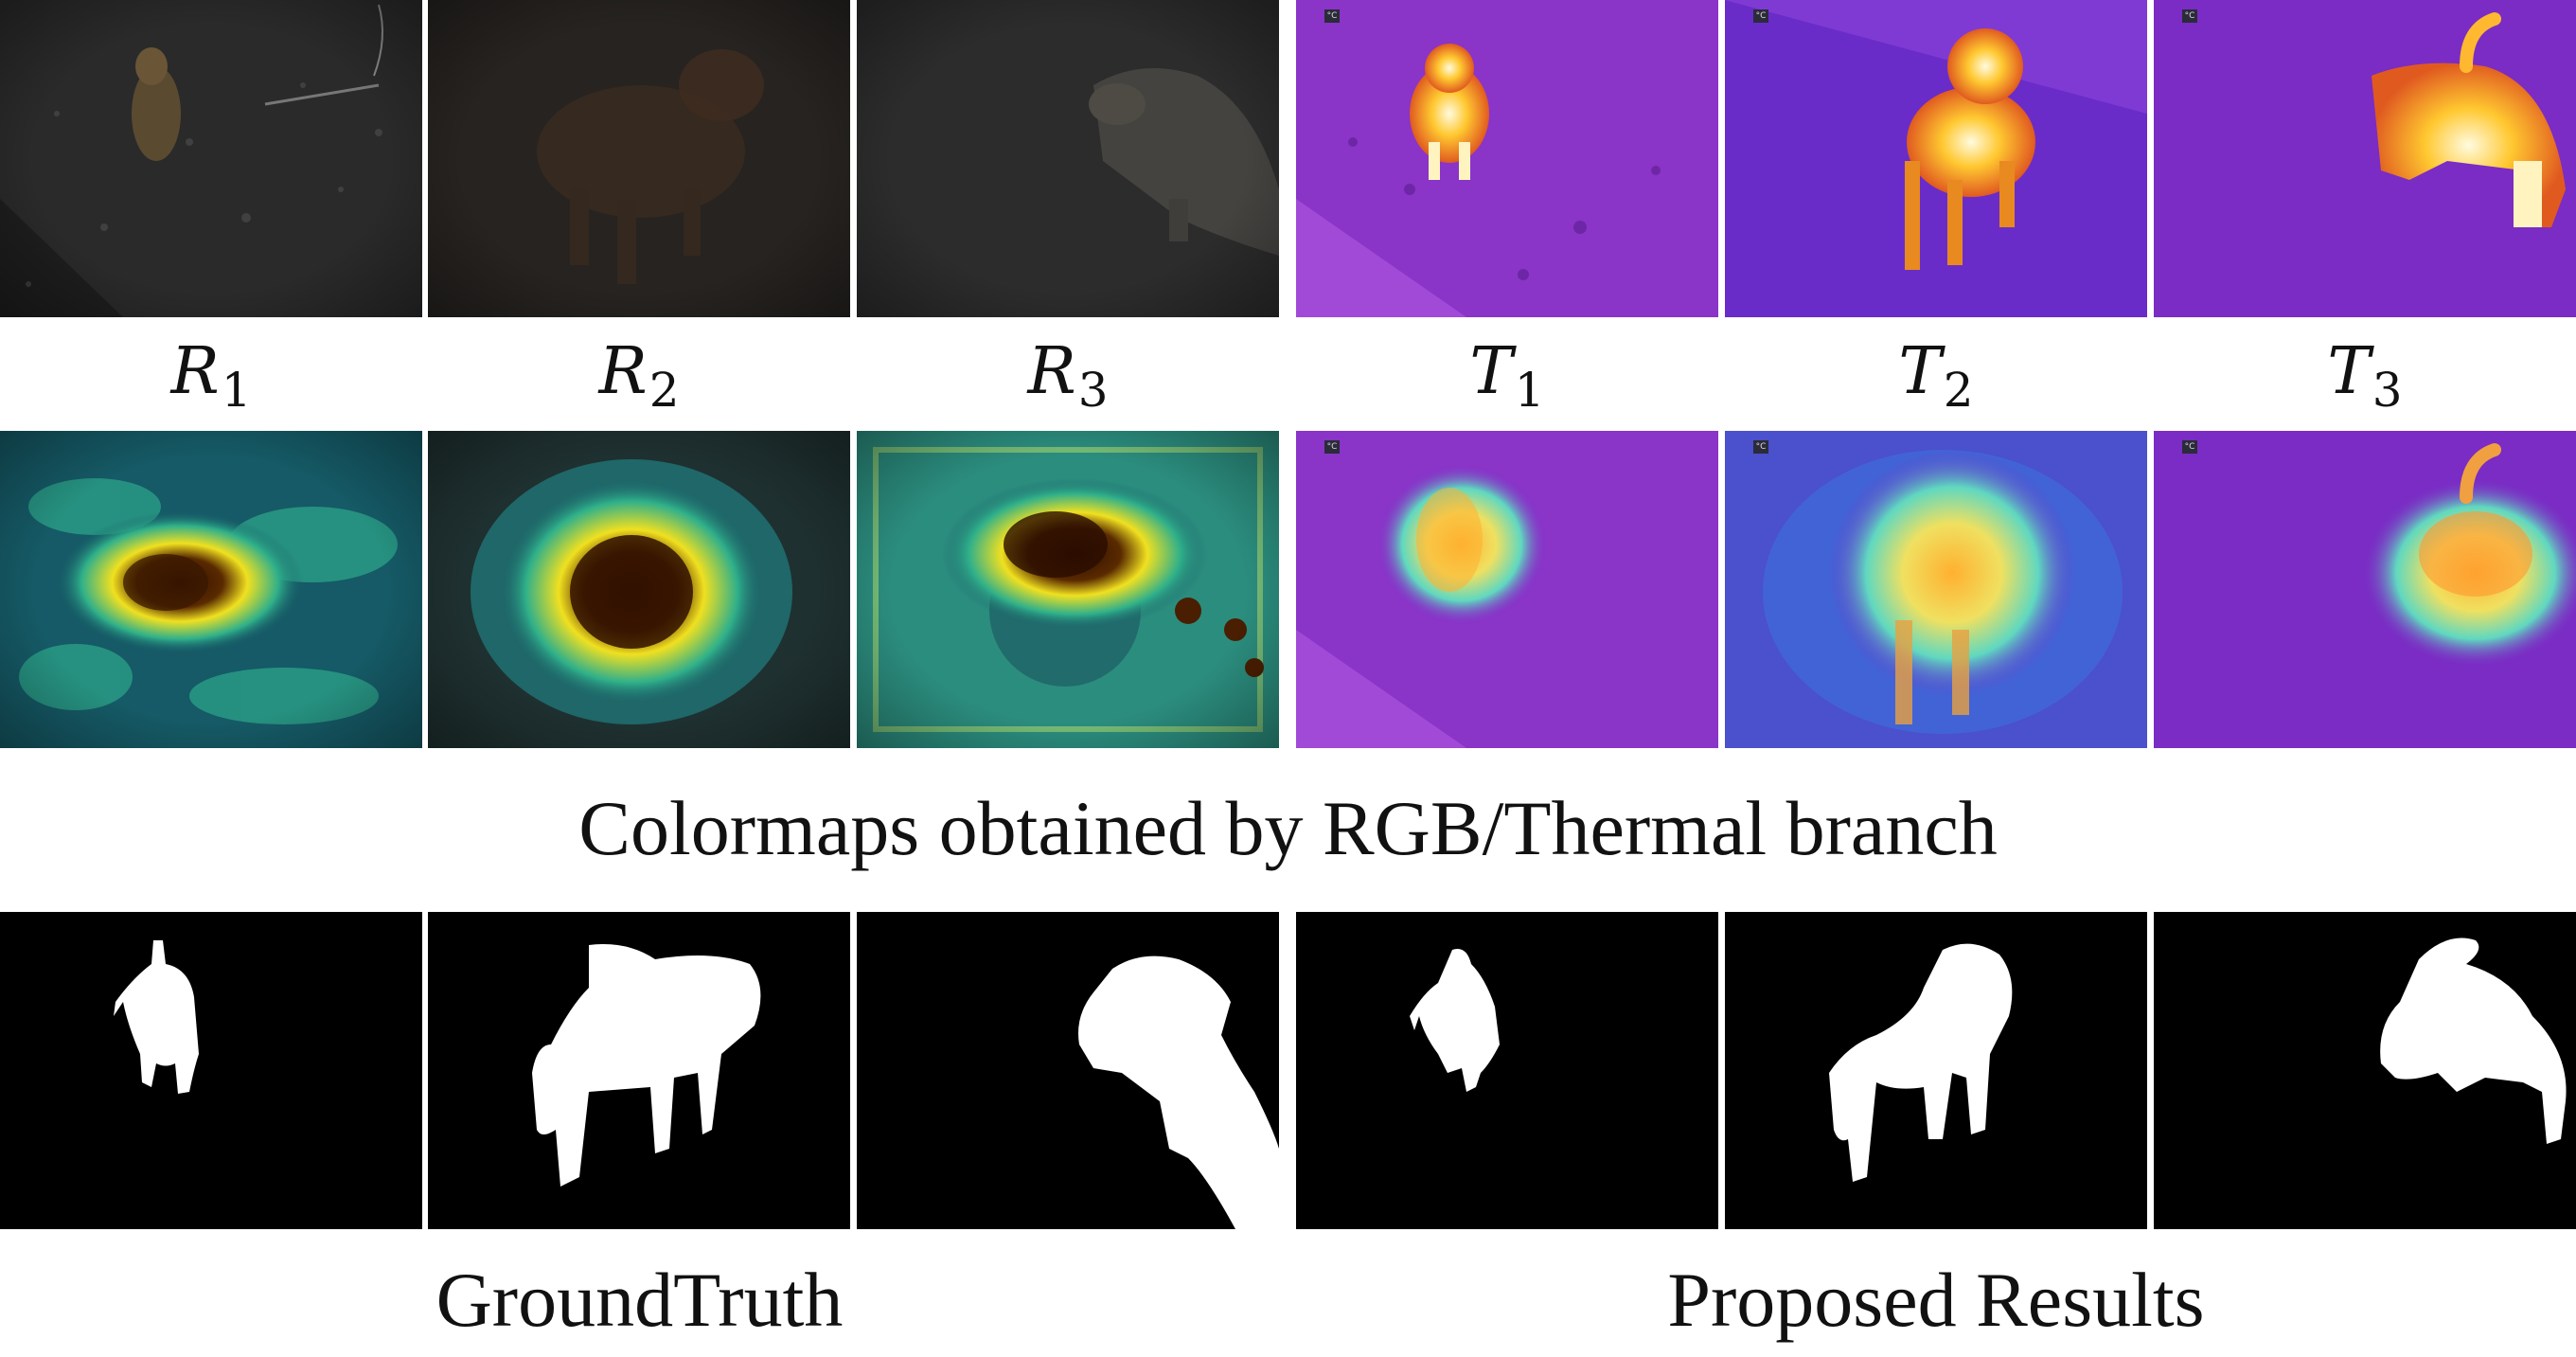 The width and height of the screenshot is (2576, 1357). I want to click on ground-truth-caption: GroundTruth, so click(639, 1300).